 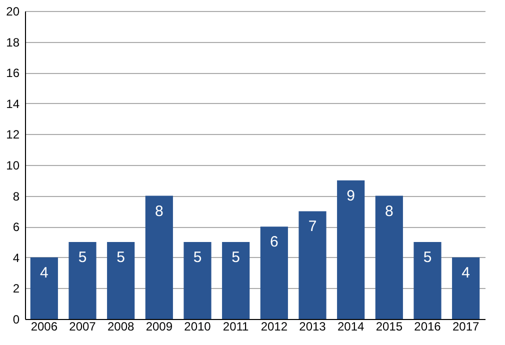 What do you see at coordinates (312, 227) in the screenshot?
I see `data-label: 7` at bounding box center [312, 227].